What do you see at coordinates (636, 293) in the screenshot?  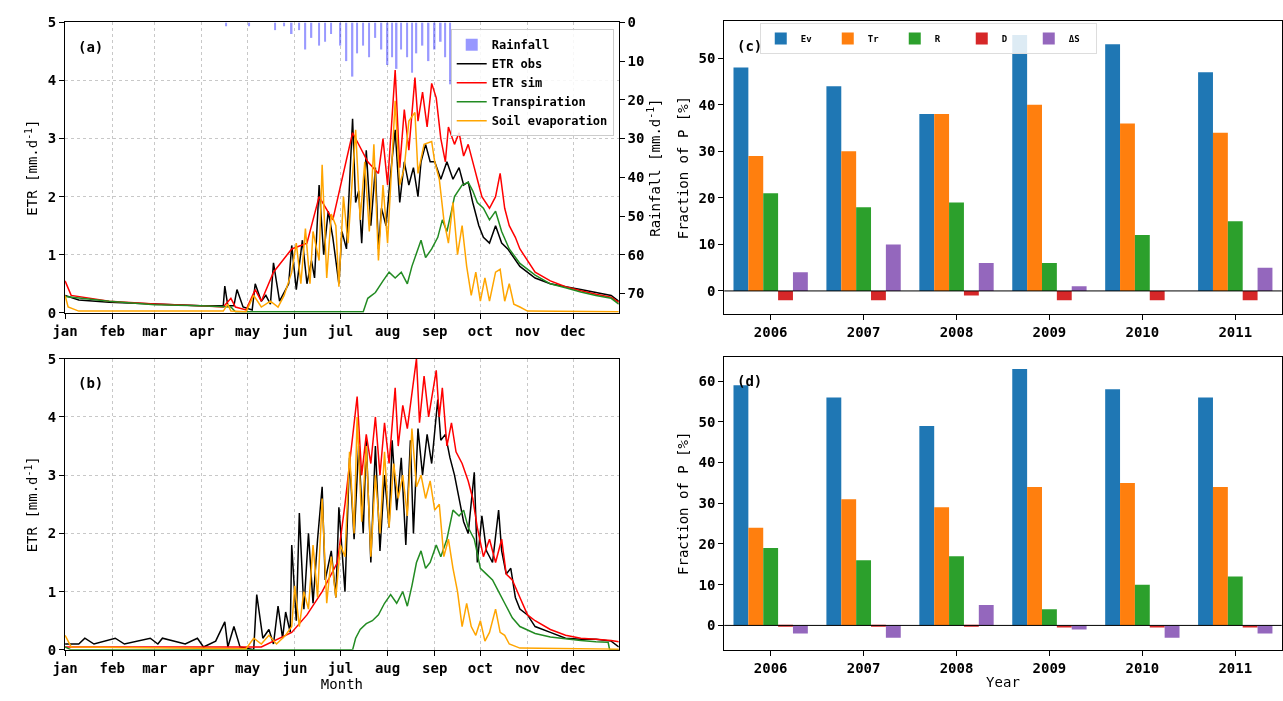 I see `y2-tick-label: 70` at bounding box center [636, 293].